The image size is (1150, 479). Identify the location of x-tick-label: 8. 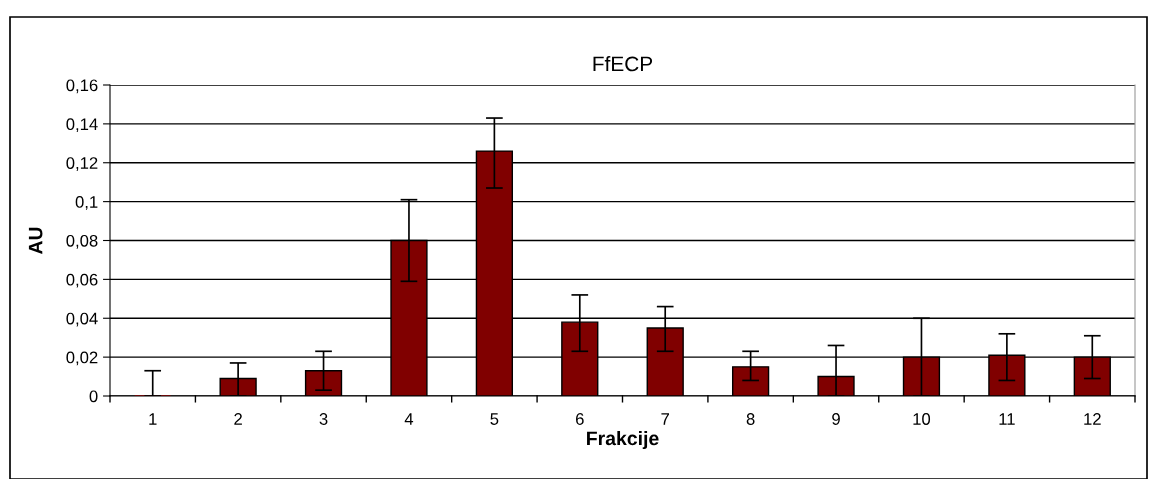
(750, 419).